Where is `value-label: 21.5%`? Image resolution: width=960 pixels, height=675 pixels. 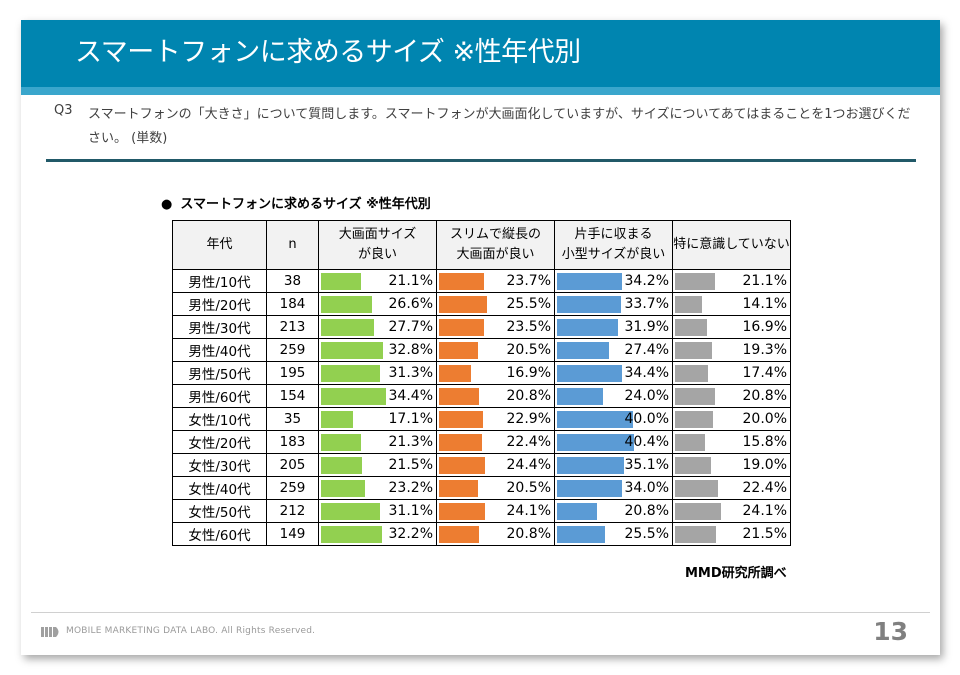 value-label: 21.5% is located at coordinates (410, 465).